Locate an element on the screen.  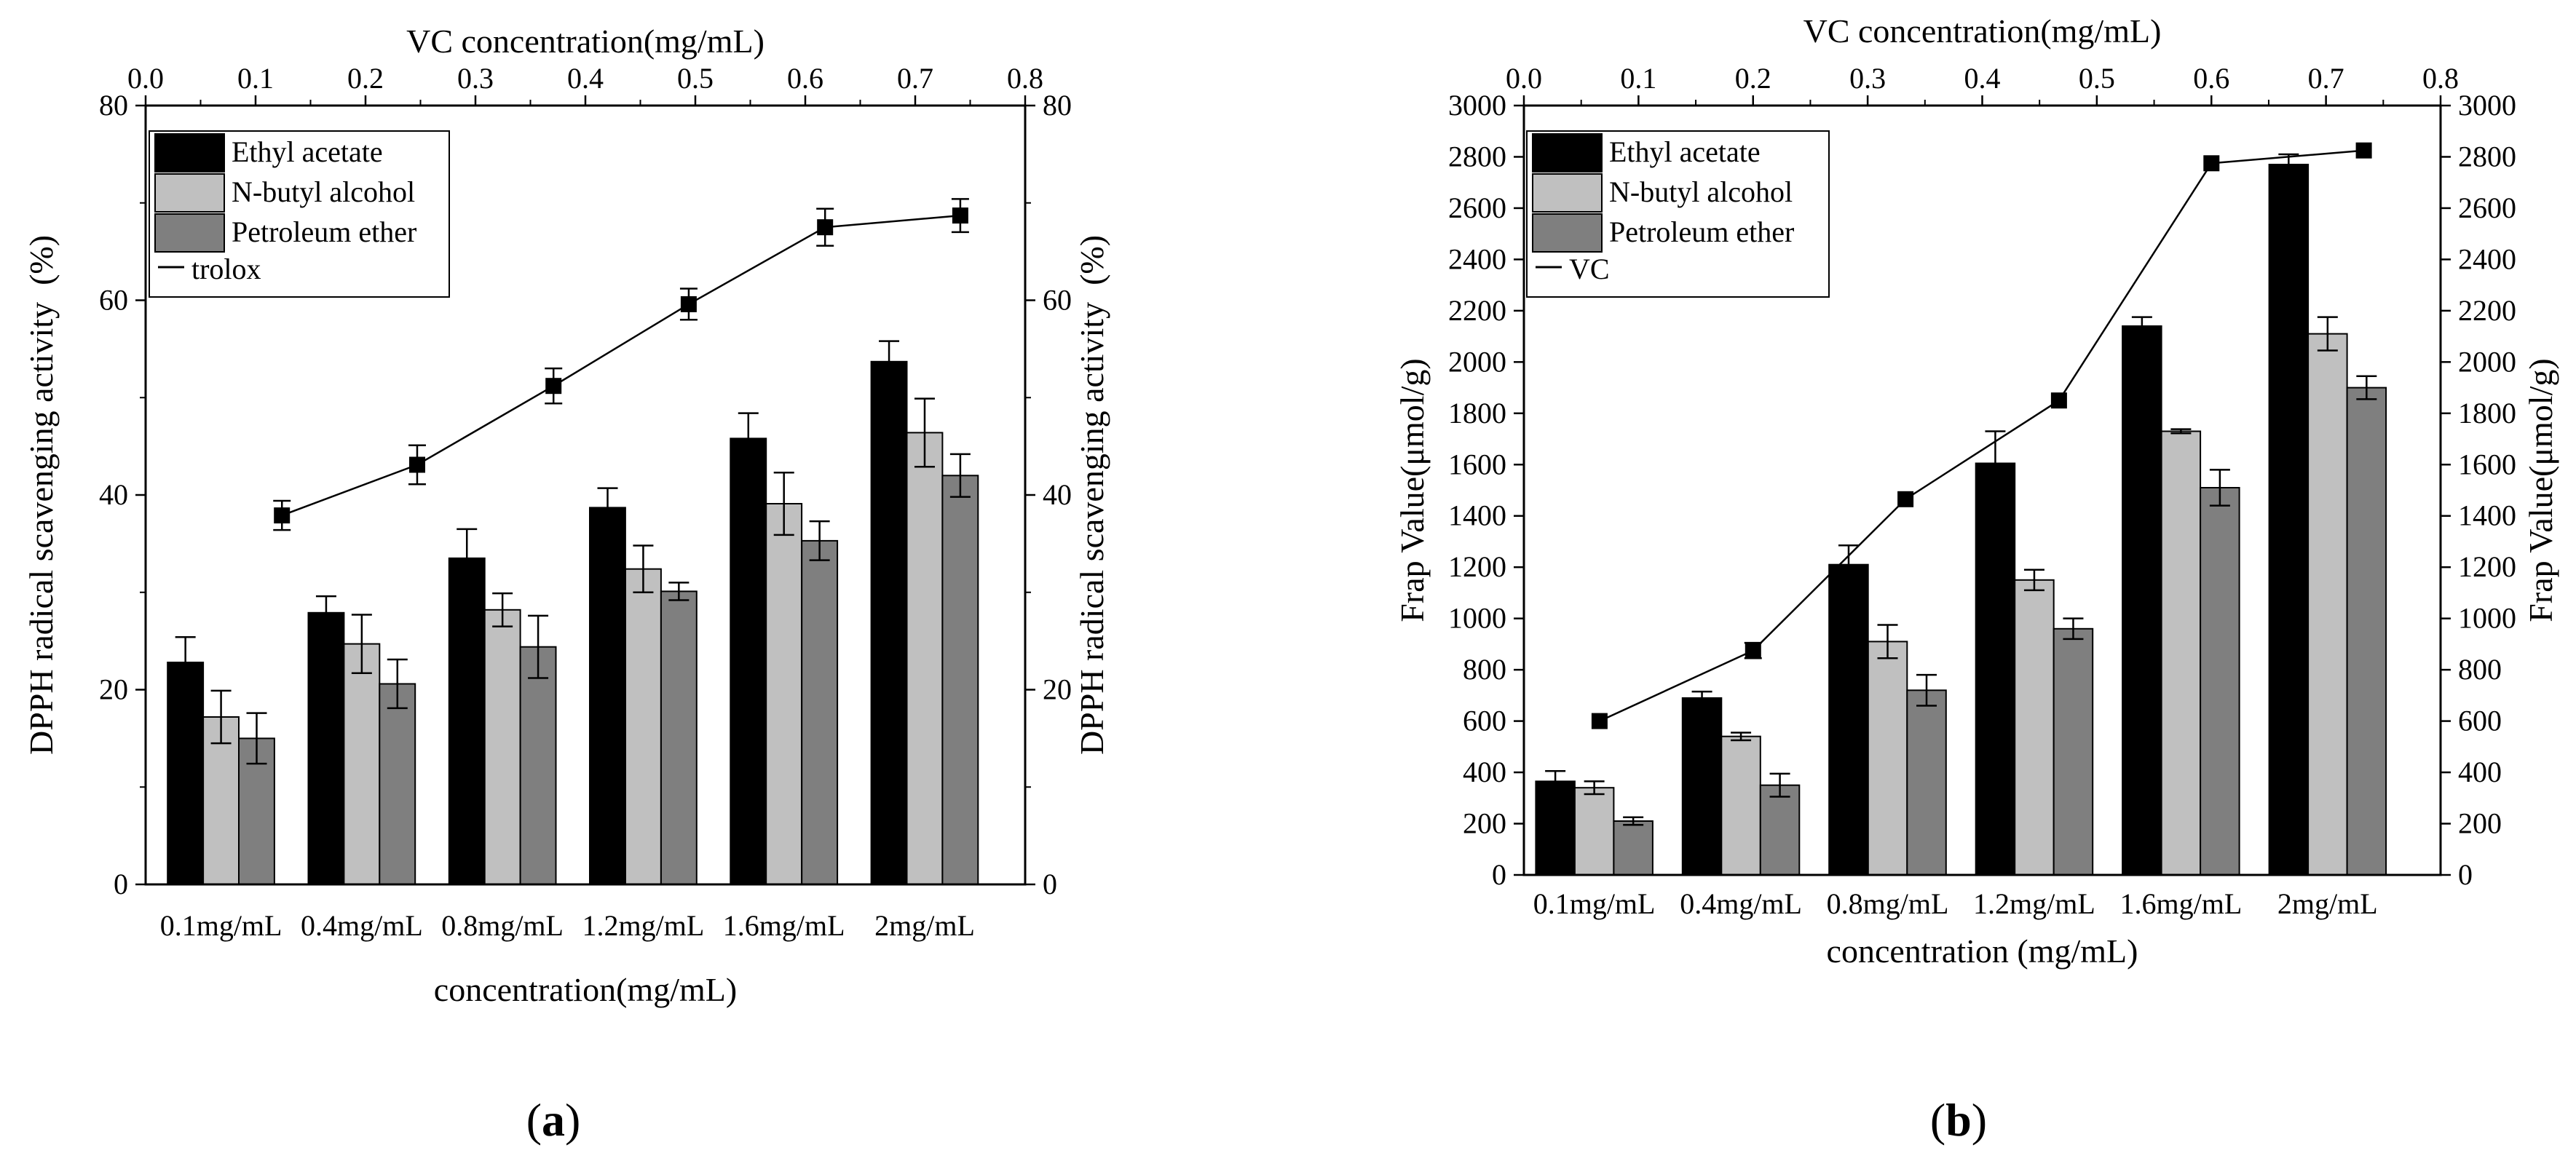
y-tick-label: 1800 is located at coordinates (1477, 413).